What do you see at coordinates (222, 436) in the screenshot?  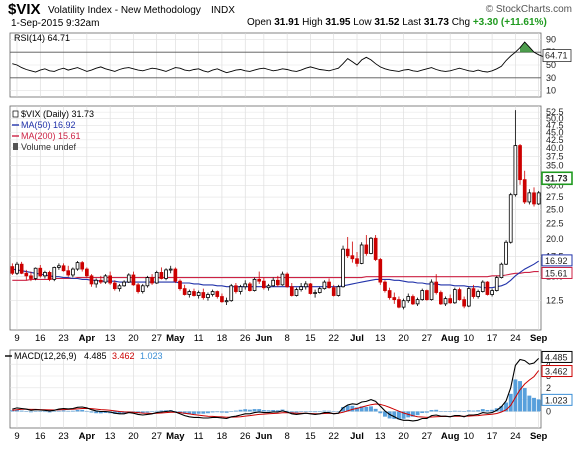 I see `macd-x-label-9: 18` at bounding box center [222, 436].